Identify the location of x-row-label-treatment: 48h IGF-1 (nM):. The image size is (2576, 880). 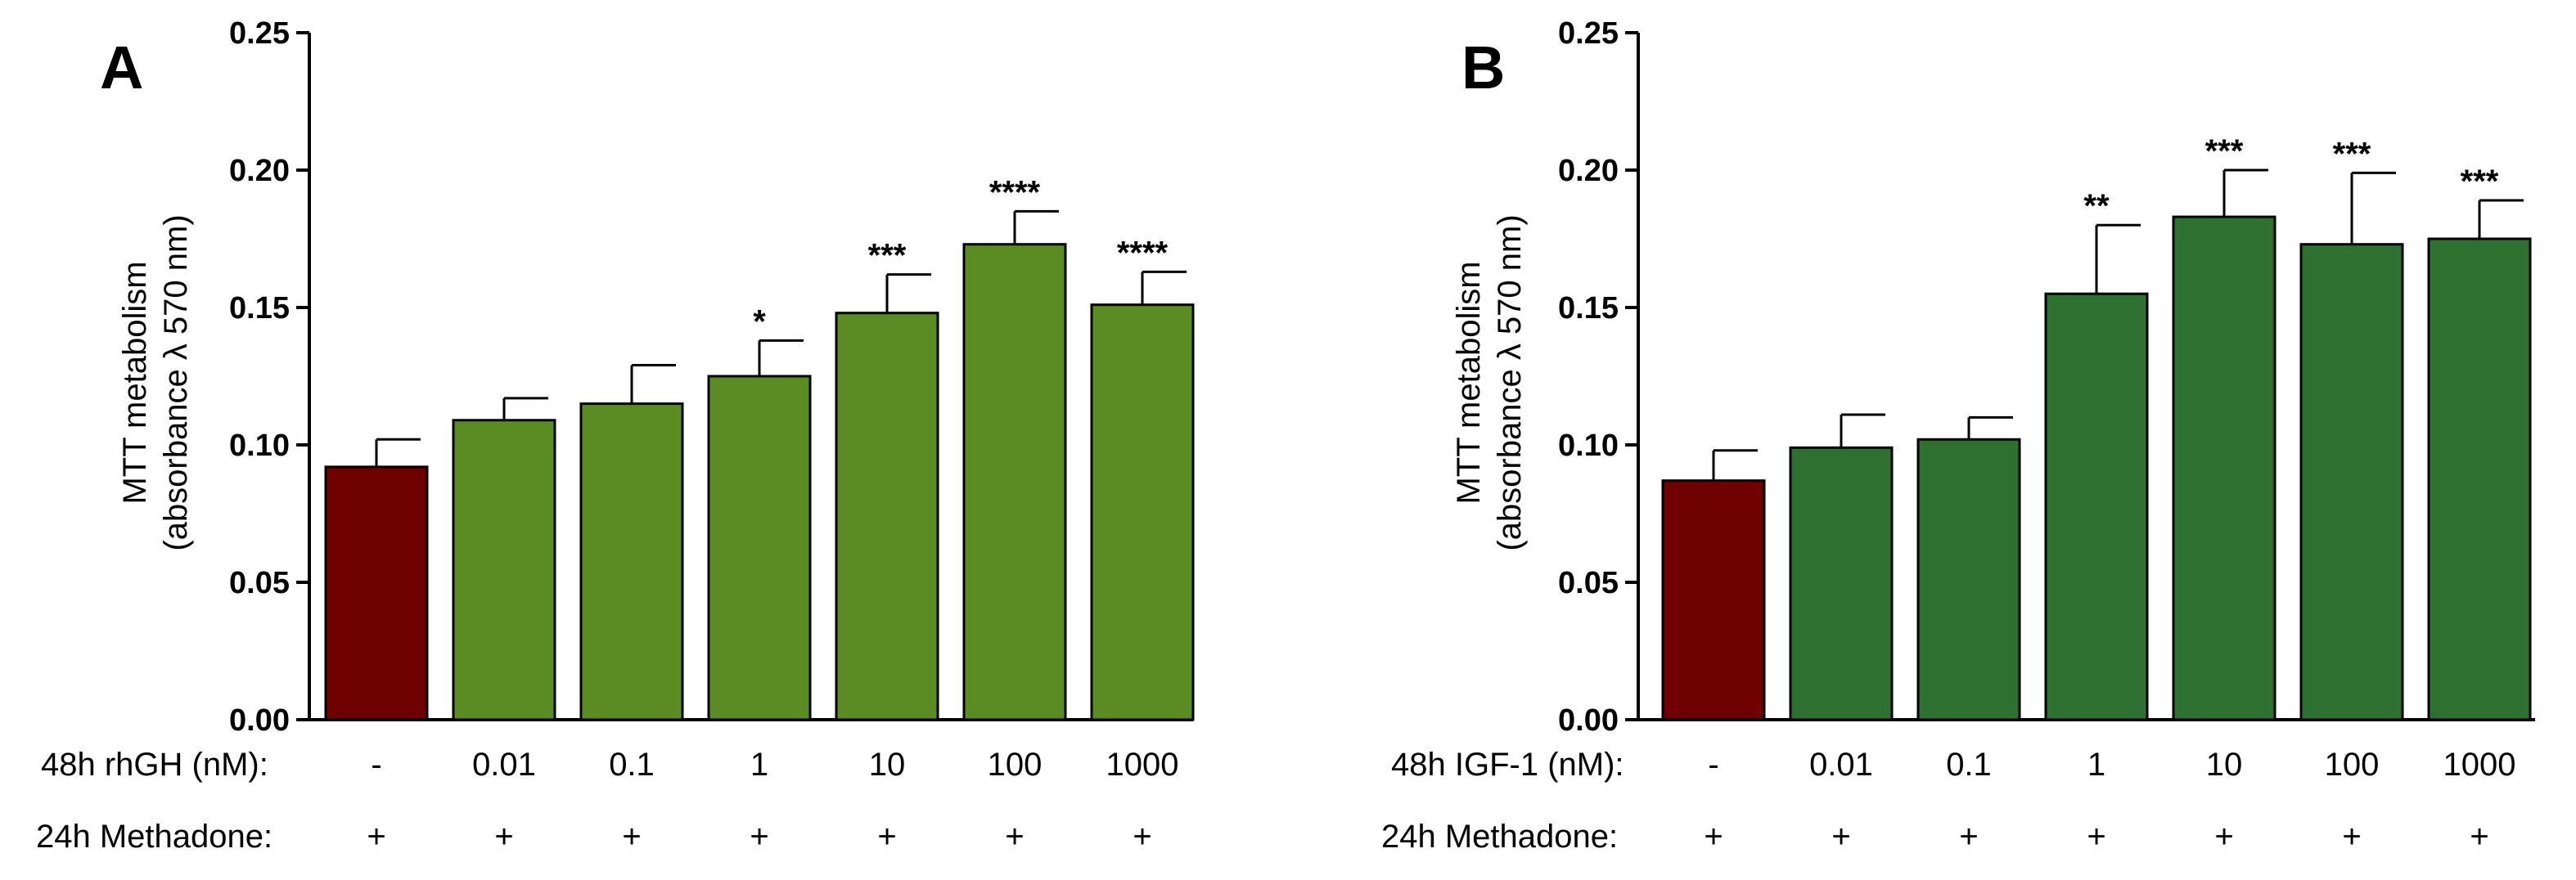
(1507, 765).